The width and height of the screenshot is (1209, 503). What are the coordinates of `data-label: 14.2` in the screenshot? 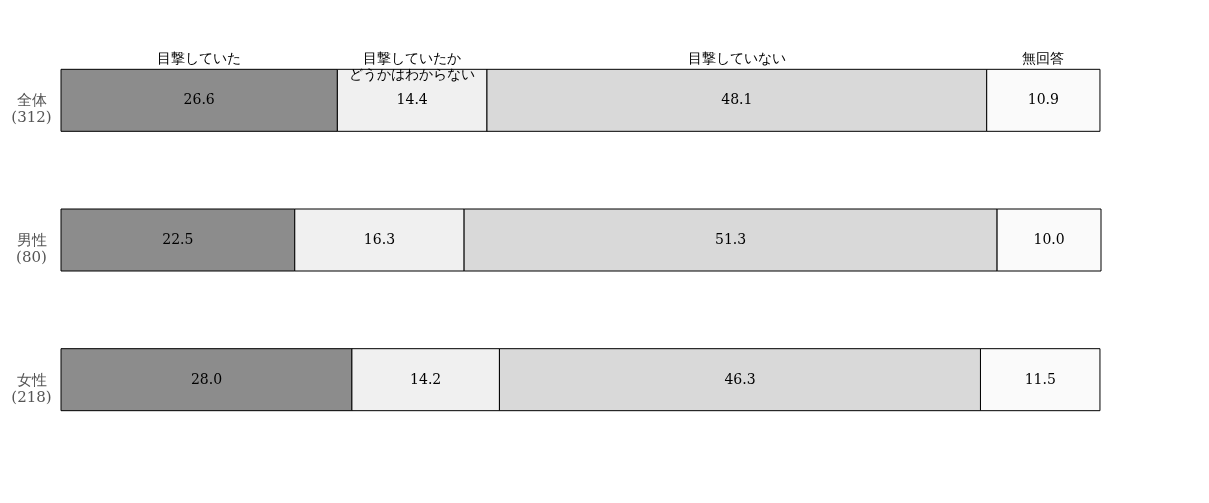 It's located at (426, 378).